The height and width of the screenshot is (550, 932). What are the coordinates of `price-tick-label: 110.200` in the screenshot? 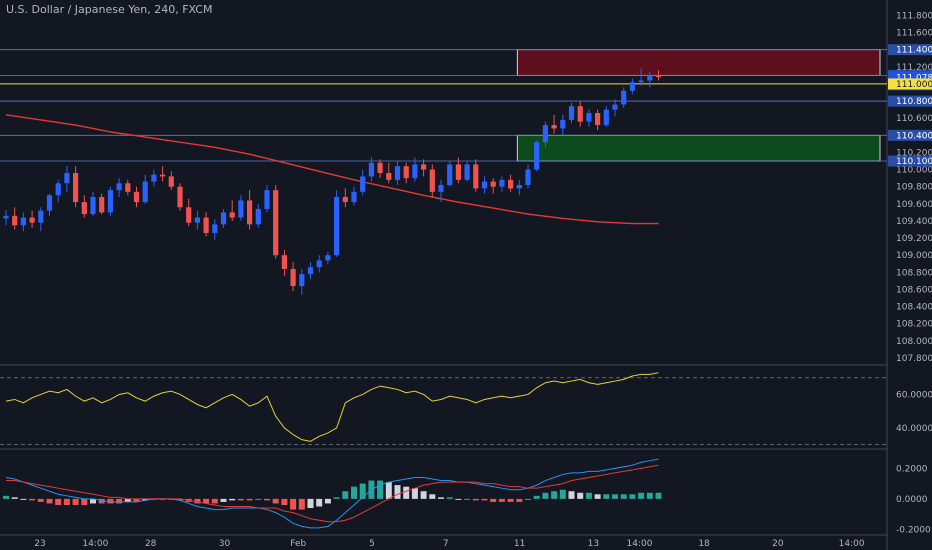 It's located at (914, 153).